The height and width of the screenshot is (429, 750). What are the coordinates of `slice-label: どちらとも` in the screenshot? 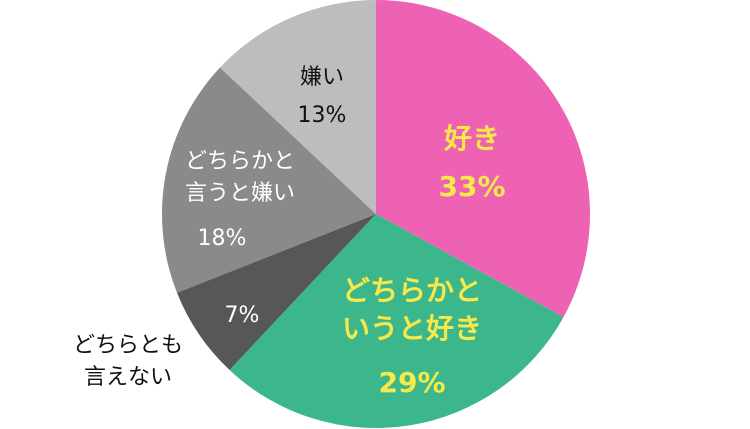 It's located at (128, 345).